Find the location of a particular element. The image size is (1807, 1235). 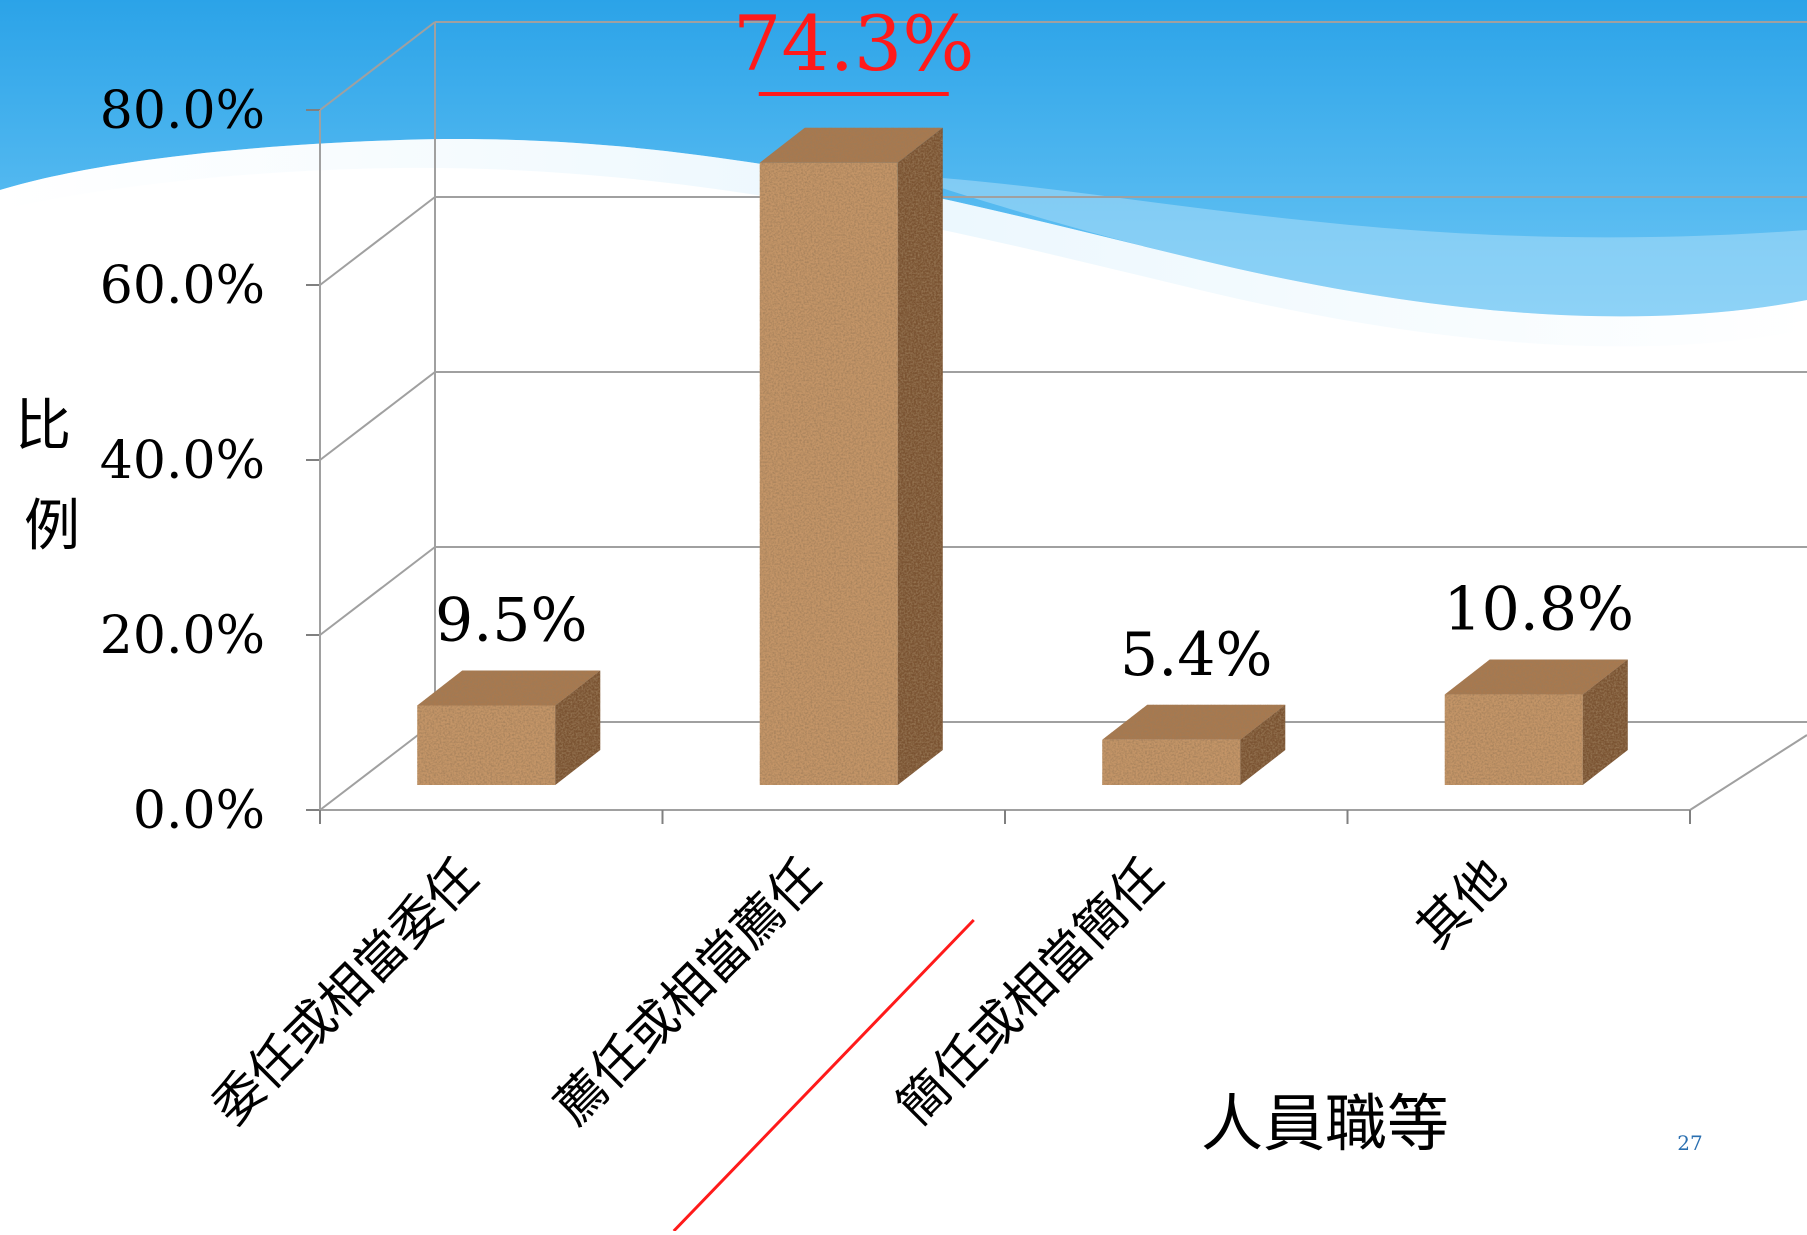

y-tick-label: 60.0% is located at coordinates (182, 286).